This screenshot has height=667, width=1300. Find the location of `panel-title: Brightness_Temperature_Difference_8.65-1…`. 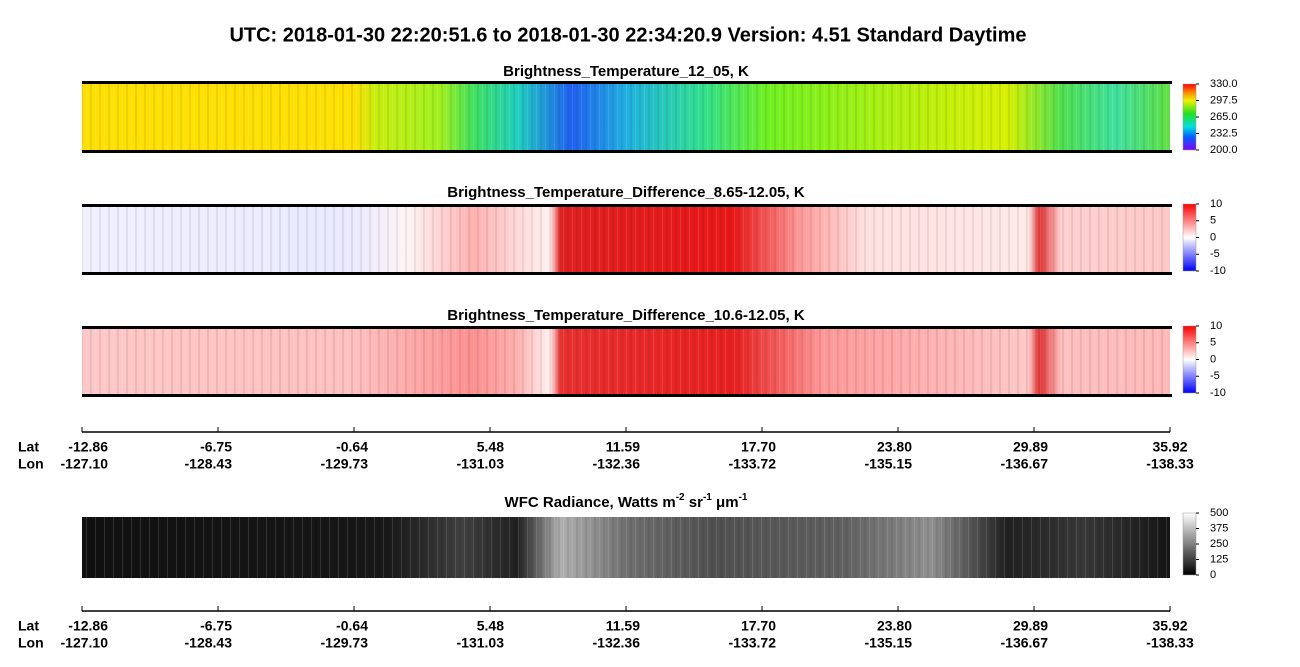

panel-title: Brightness_Temperature_Difference_8.65-1… is located at coordinates (626, 192).